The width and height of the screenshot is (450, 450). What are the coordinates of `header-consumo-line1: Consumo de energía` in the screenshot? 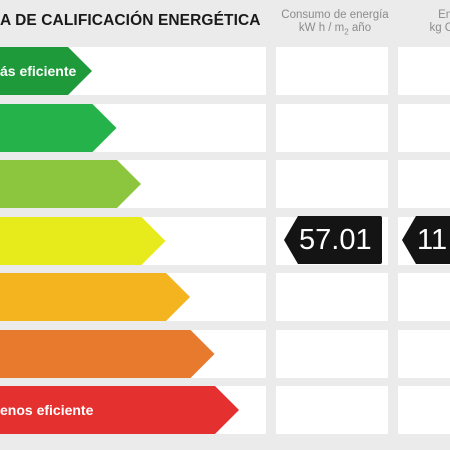 It's located at (335, 15).